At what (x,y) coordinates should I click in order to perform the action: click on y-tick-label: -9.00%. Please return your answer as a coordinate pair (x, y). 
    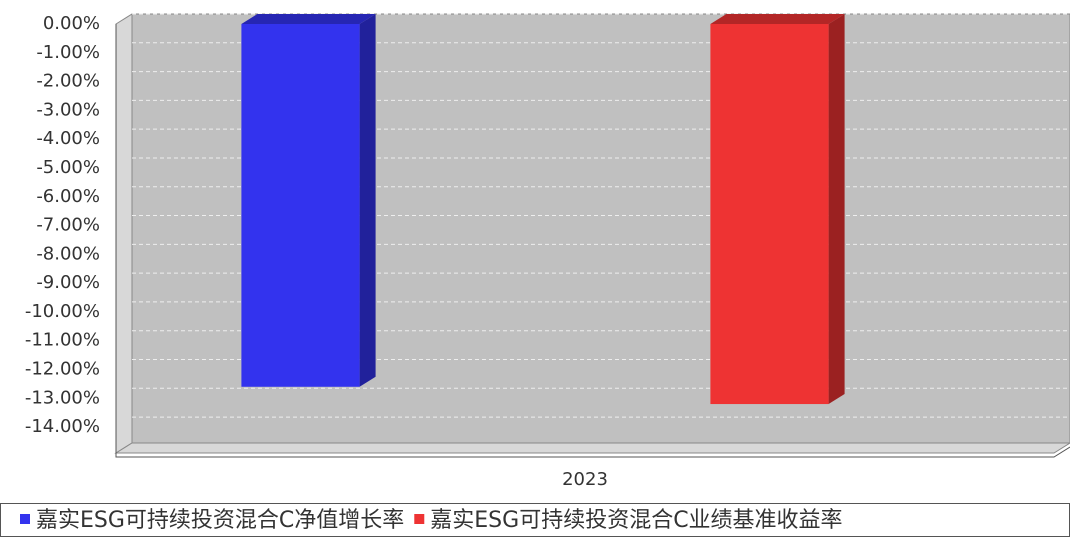
    Looking at the image, I should click on (68, 282).